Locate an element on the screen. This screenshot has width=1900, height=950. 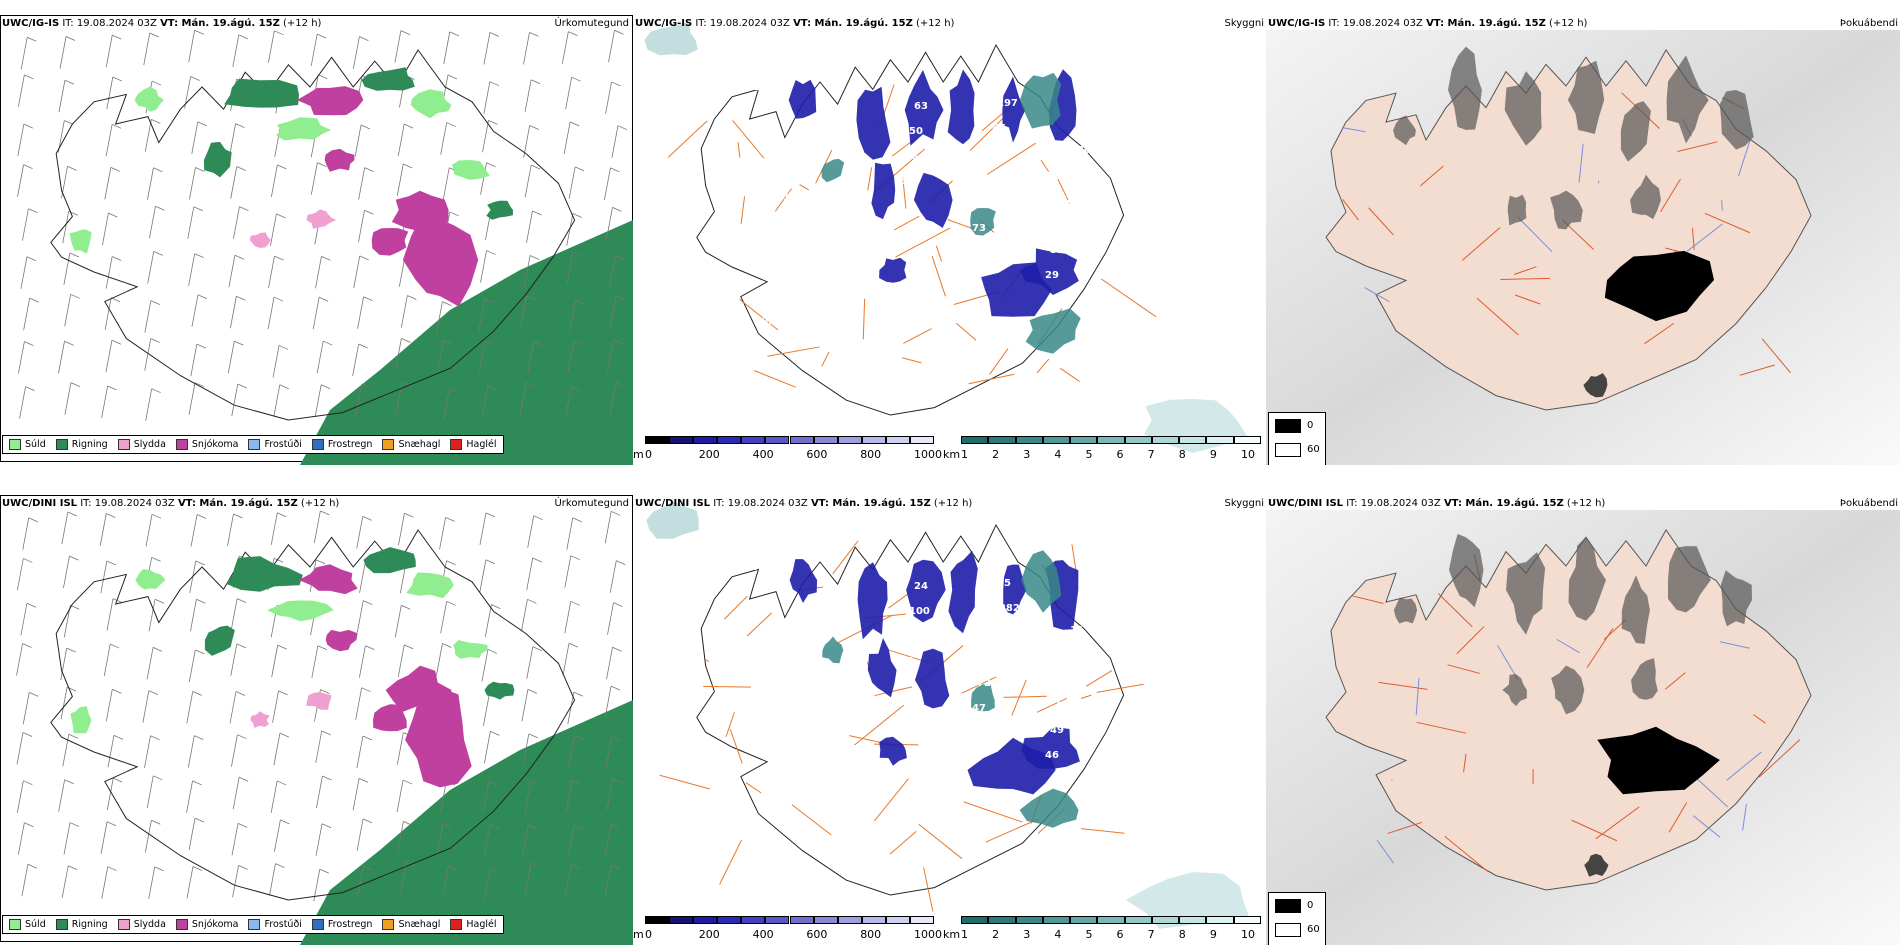
low-visibility-area is located at coordinates (1041, 100).